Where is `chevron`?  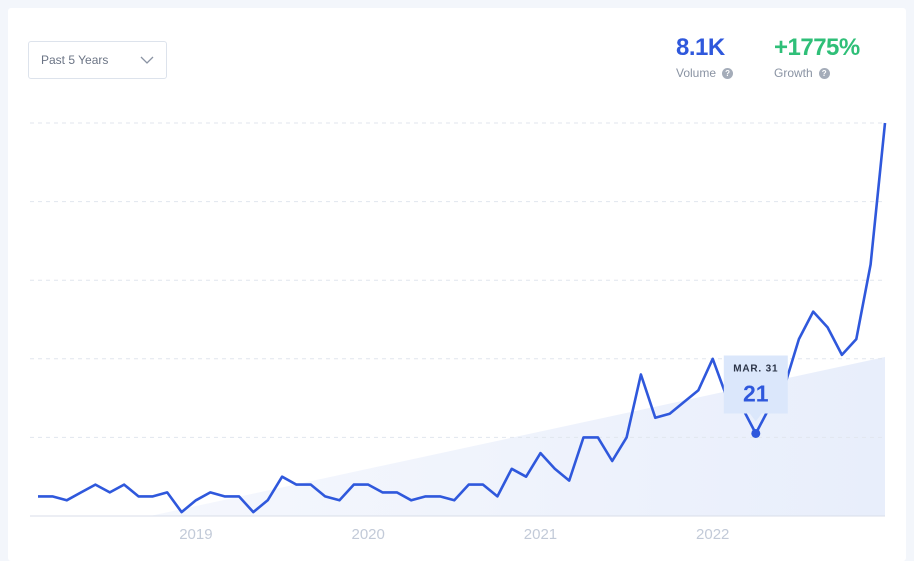 chevron is located at coordinates (147, 60).